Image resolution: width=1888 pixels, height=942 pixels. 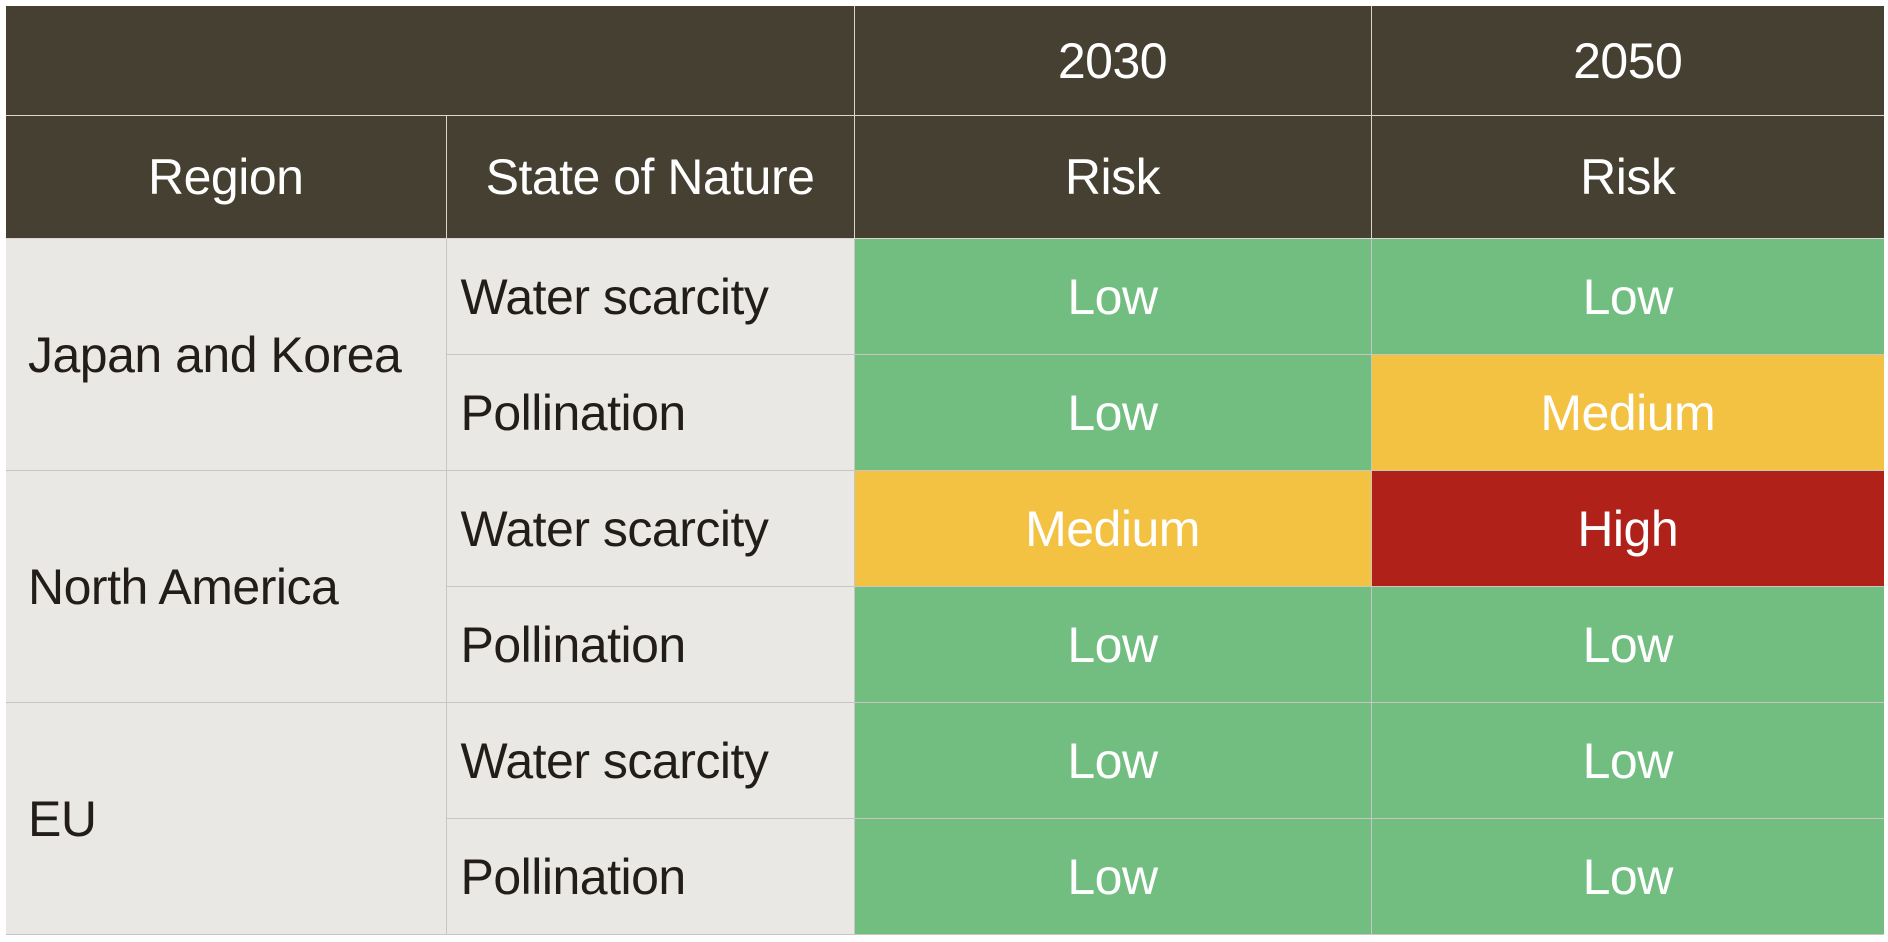 What do you see at coordinates (1112, 528) in the screenshot?
I see `risk-2030-cell: Medium` at bounding box center [1112, 528].